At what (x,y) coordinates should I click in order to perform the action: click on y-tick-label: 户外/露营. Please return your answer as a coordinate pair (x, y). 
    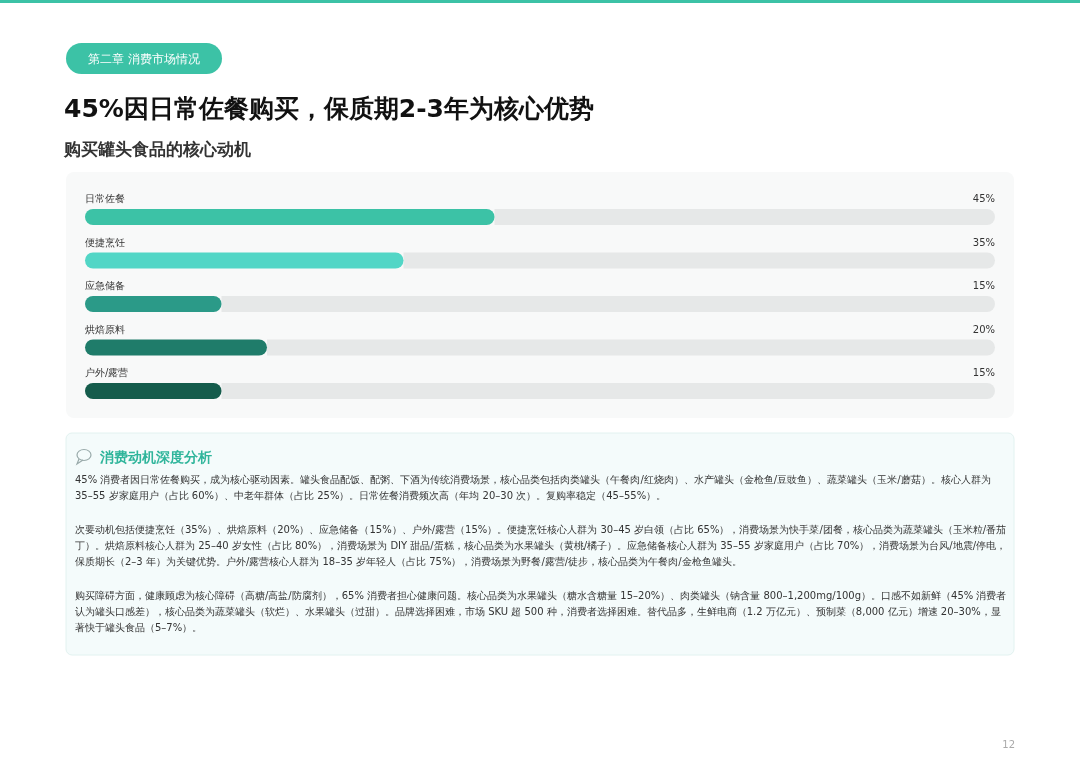
    Looking at the image, I should click on (107, 372).